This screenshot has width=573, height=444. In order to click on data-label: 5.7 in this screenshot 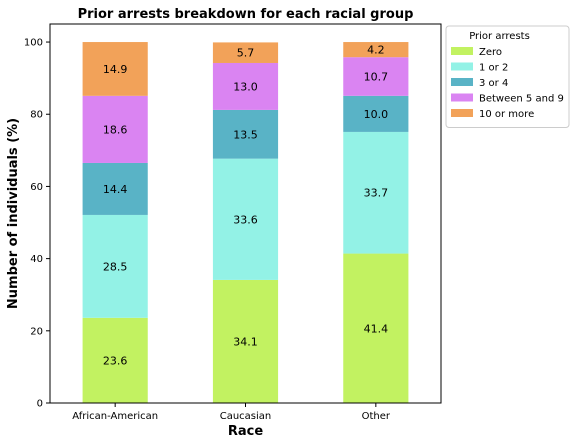, I will do `click(246, 53)`.